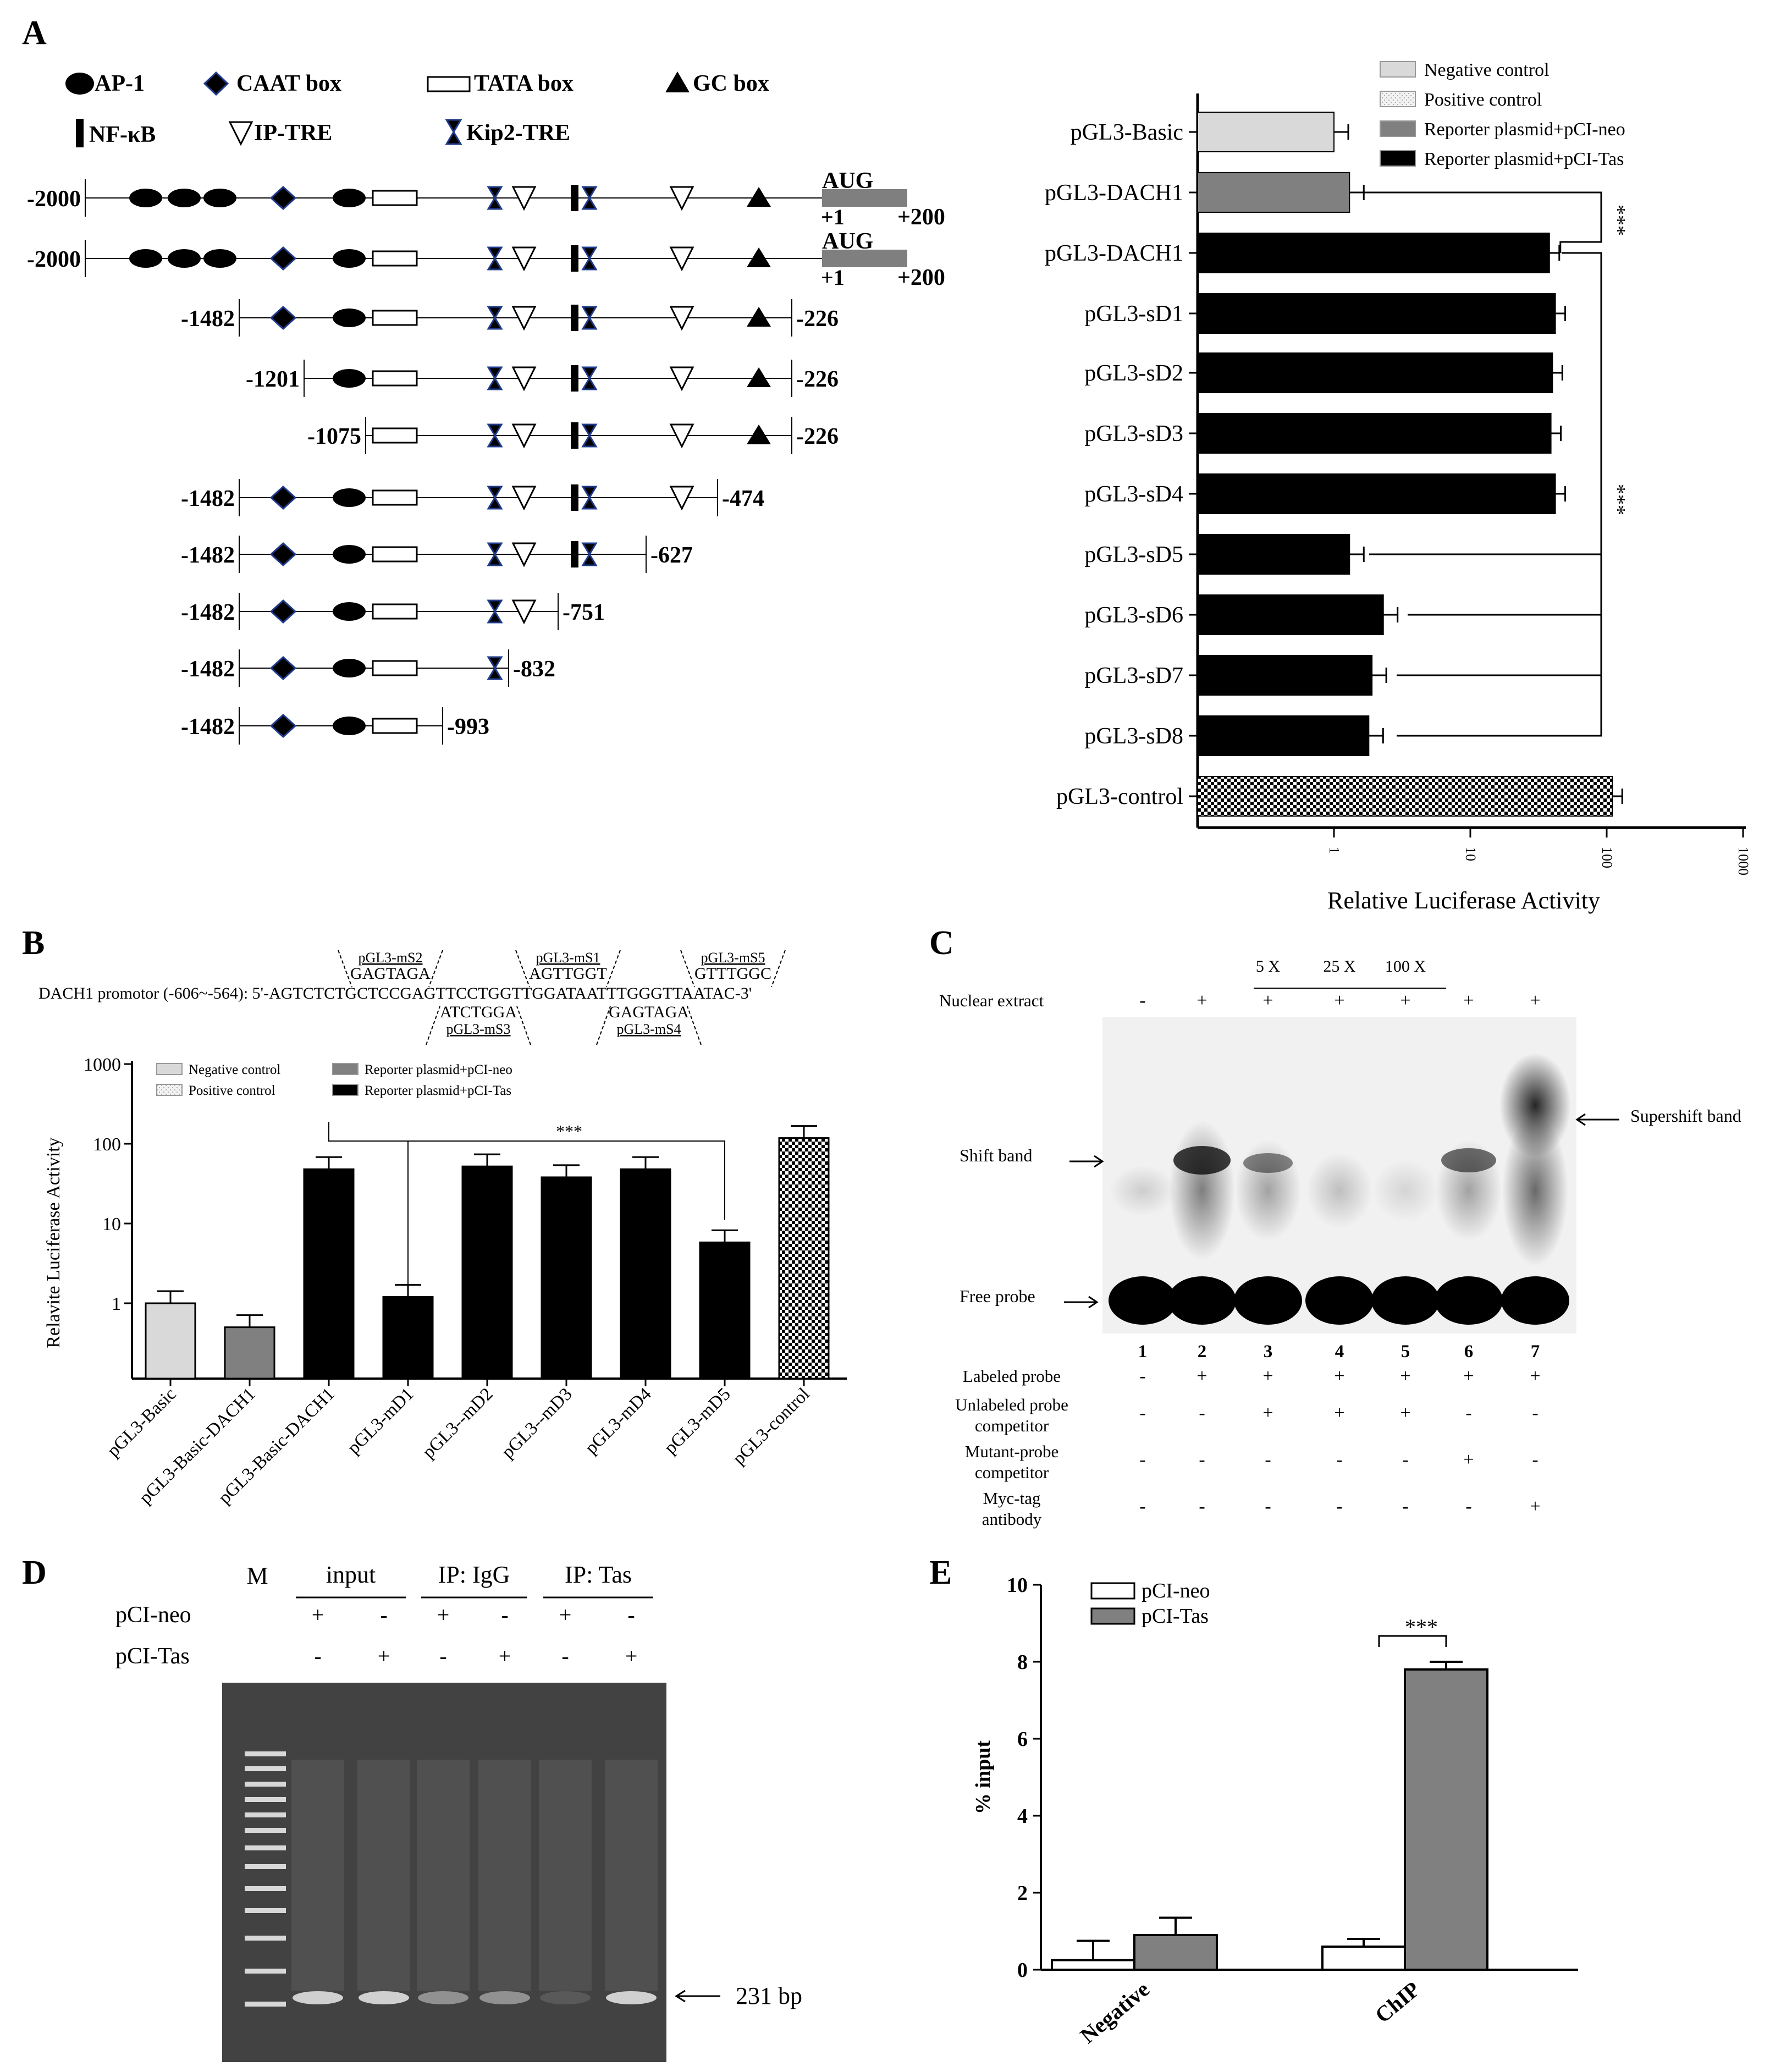 The image size is (1770, 2072). Describe the element at coordinates (437, 554) in the screenshot. I see `construct-row: -1482 -627` at that location.